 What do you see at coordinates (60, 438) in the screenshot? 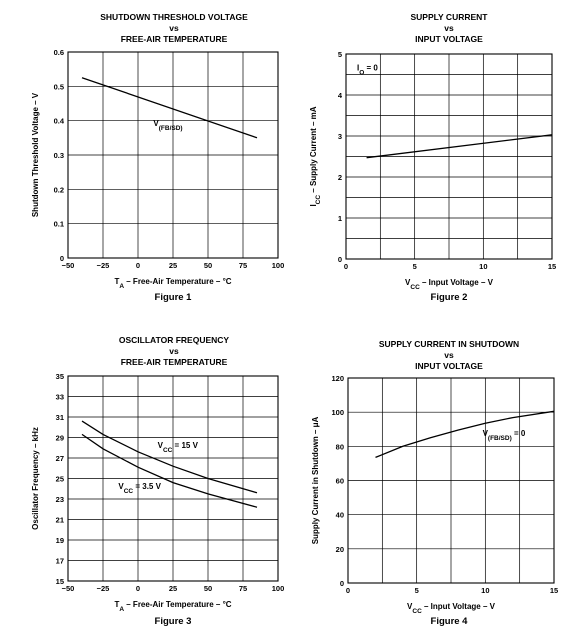
I see `y-tick-label: 29` at bounding box center [60, 438].